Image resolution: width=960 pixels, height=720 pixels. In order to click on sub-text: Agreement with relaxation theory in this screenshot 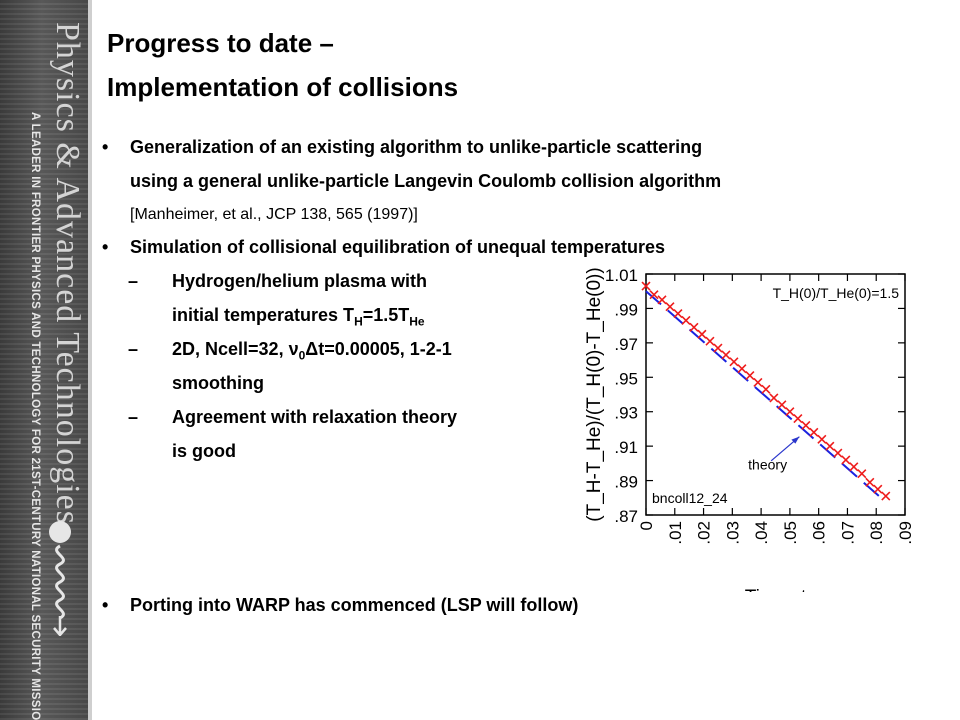, I will do `click(315, 417)`.